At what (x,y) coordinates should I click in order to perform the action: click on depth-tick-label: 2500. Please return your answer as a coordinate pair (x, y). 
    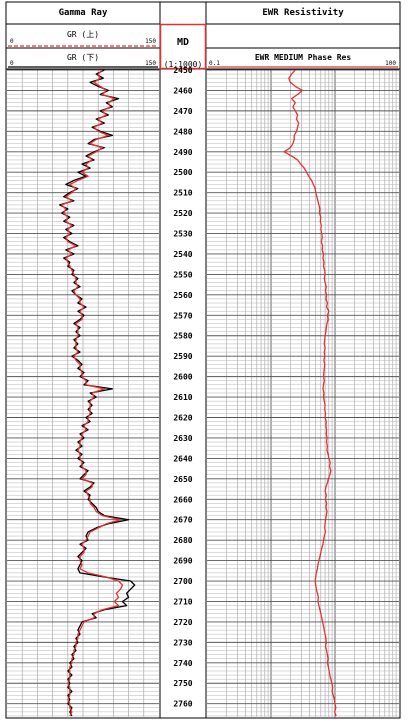
    Looking at the image, I should click on (182, 172).